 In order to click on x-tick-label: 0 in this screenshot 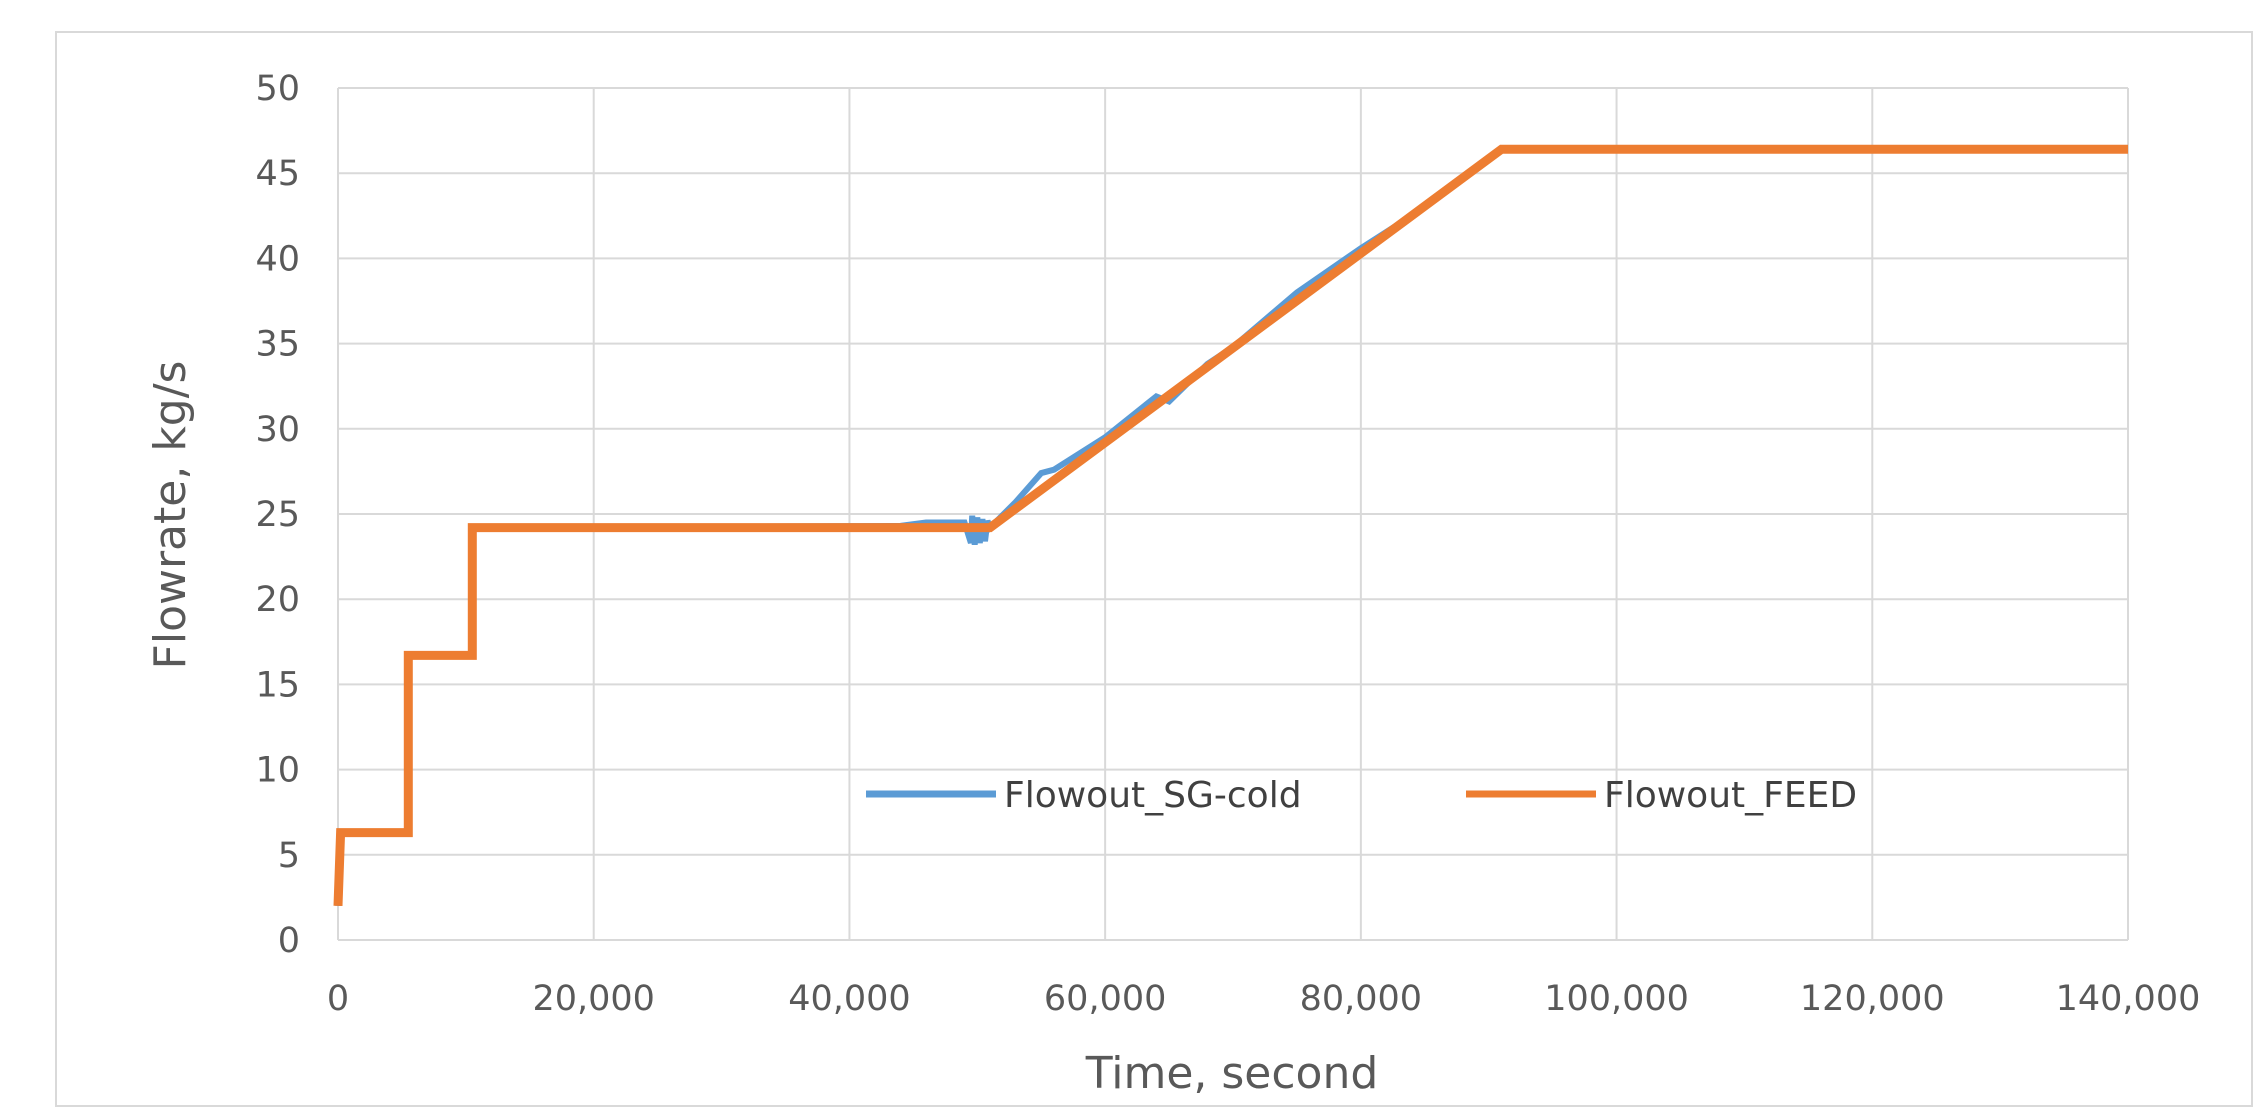, I will do `click(338, 999)`.